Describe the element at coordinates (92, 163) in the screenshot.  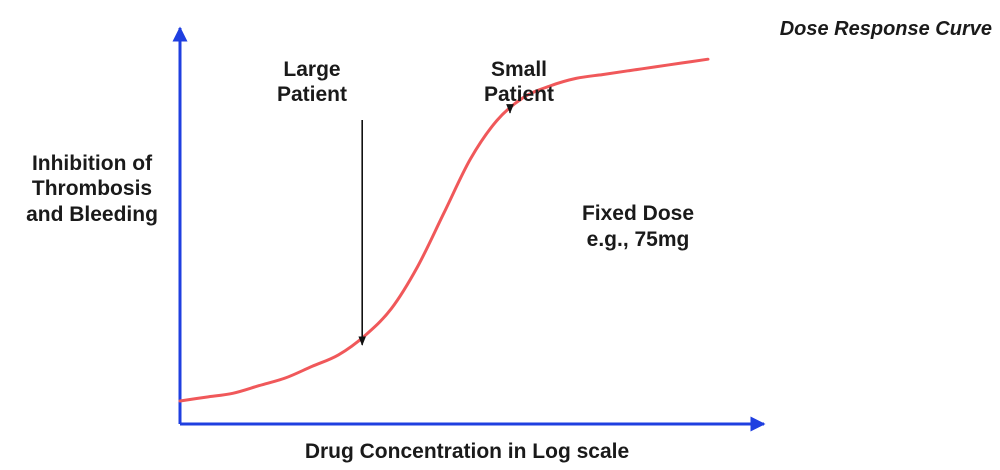
I see `y-axis-label-line-1: Inhibition of` at that location.